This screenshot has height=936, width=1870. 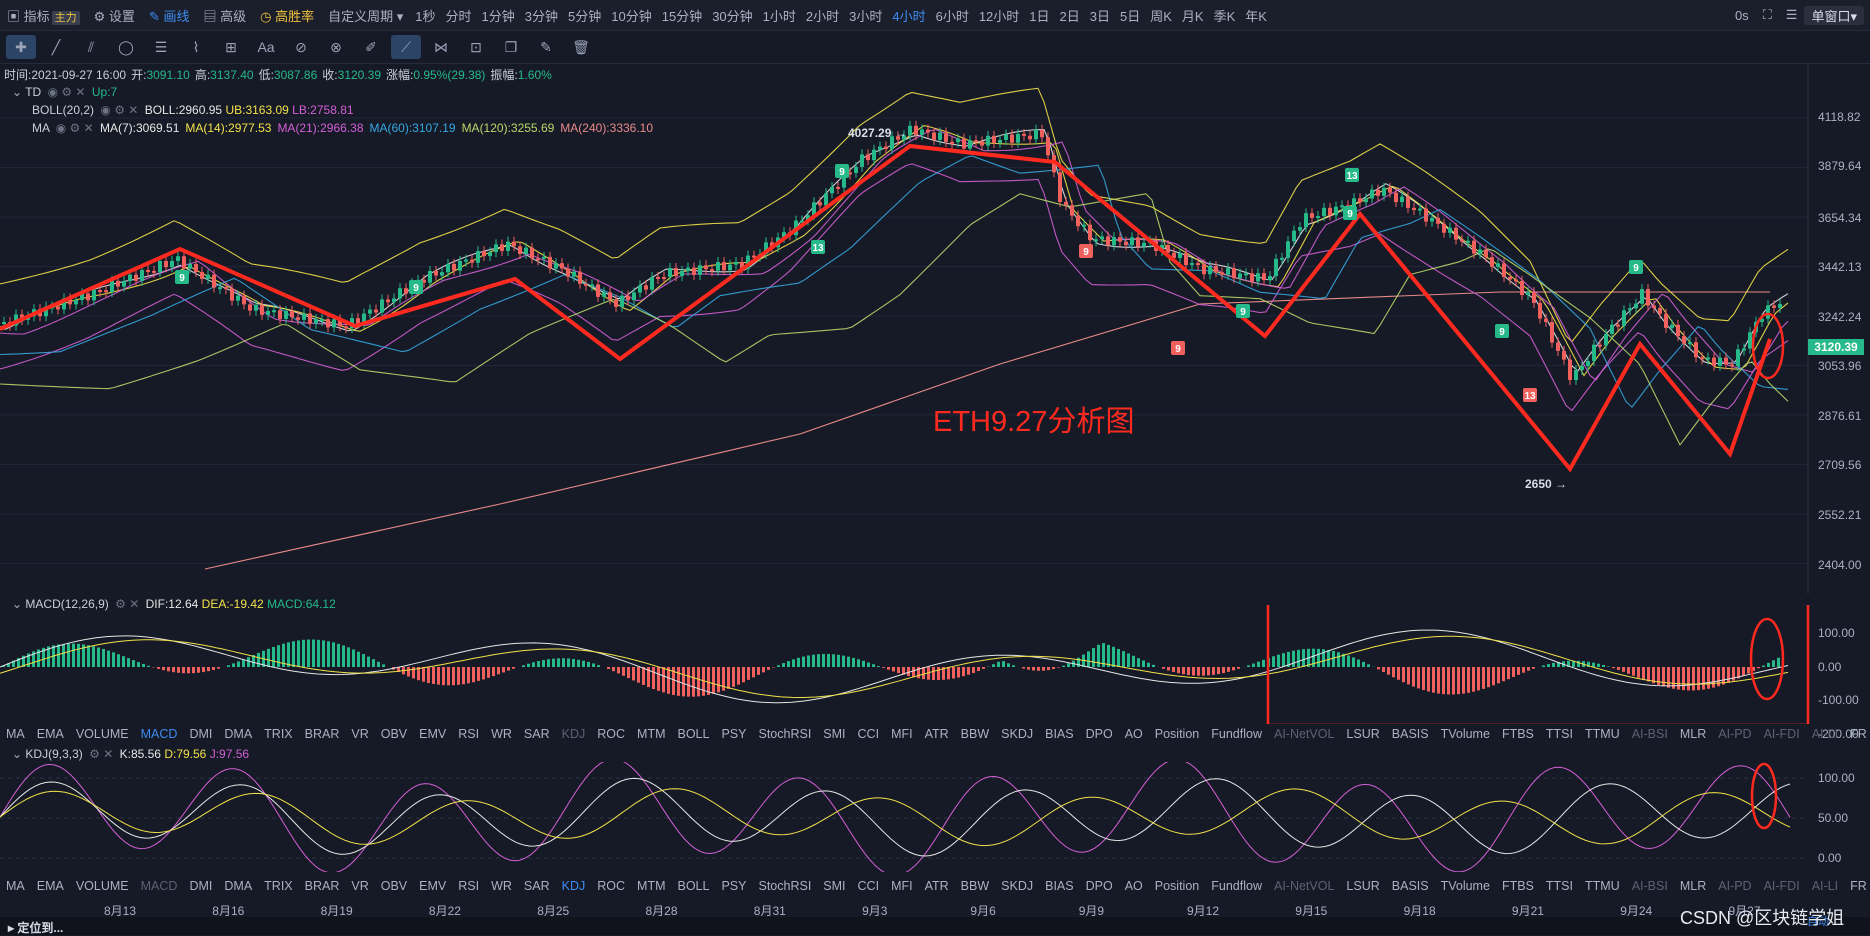 I want to click on wave-tool-icon: ⌇, so click(x=196, y=47).